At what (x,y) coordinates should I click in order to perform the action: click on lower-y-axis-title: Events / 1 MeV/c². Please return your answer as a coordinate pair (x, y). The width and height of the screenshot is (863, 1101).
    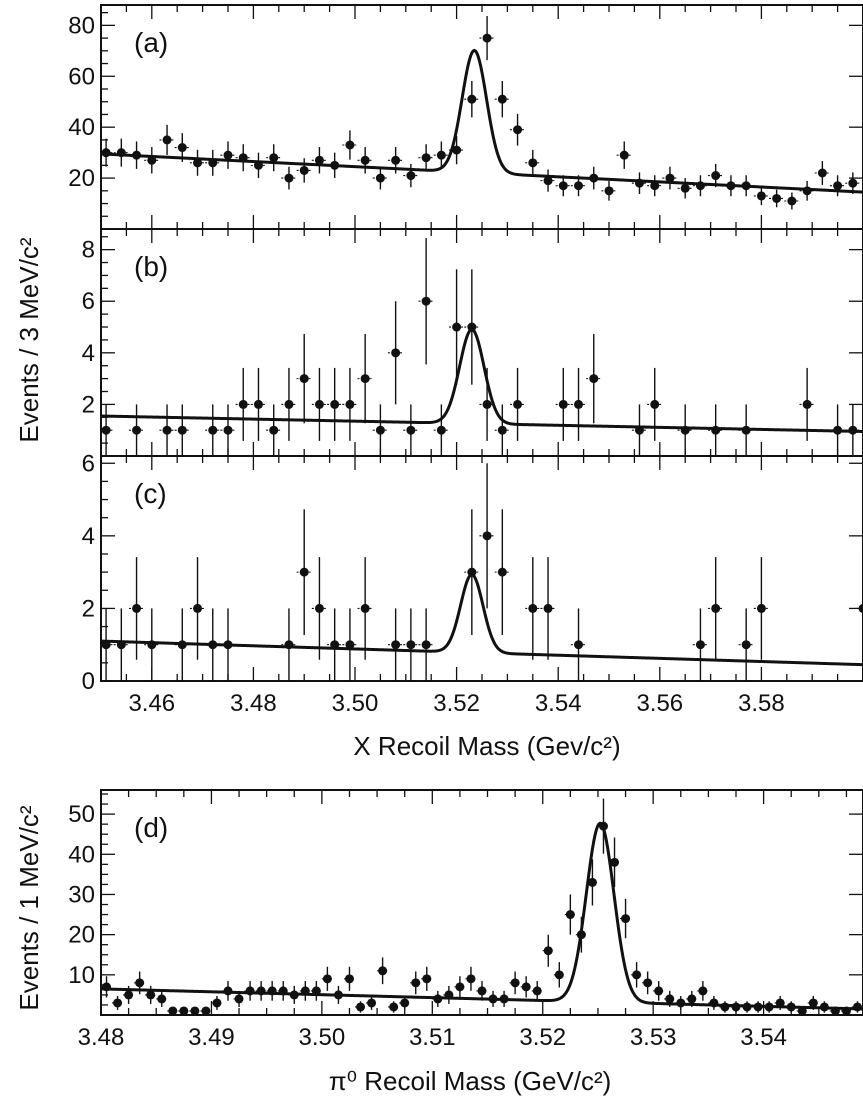
    Looking at the image, I should click on (29, 908).